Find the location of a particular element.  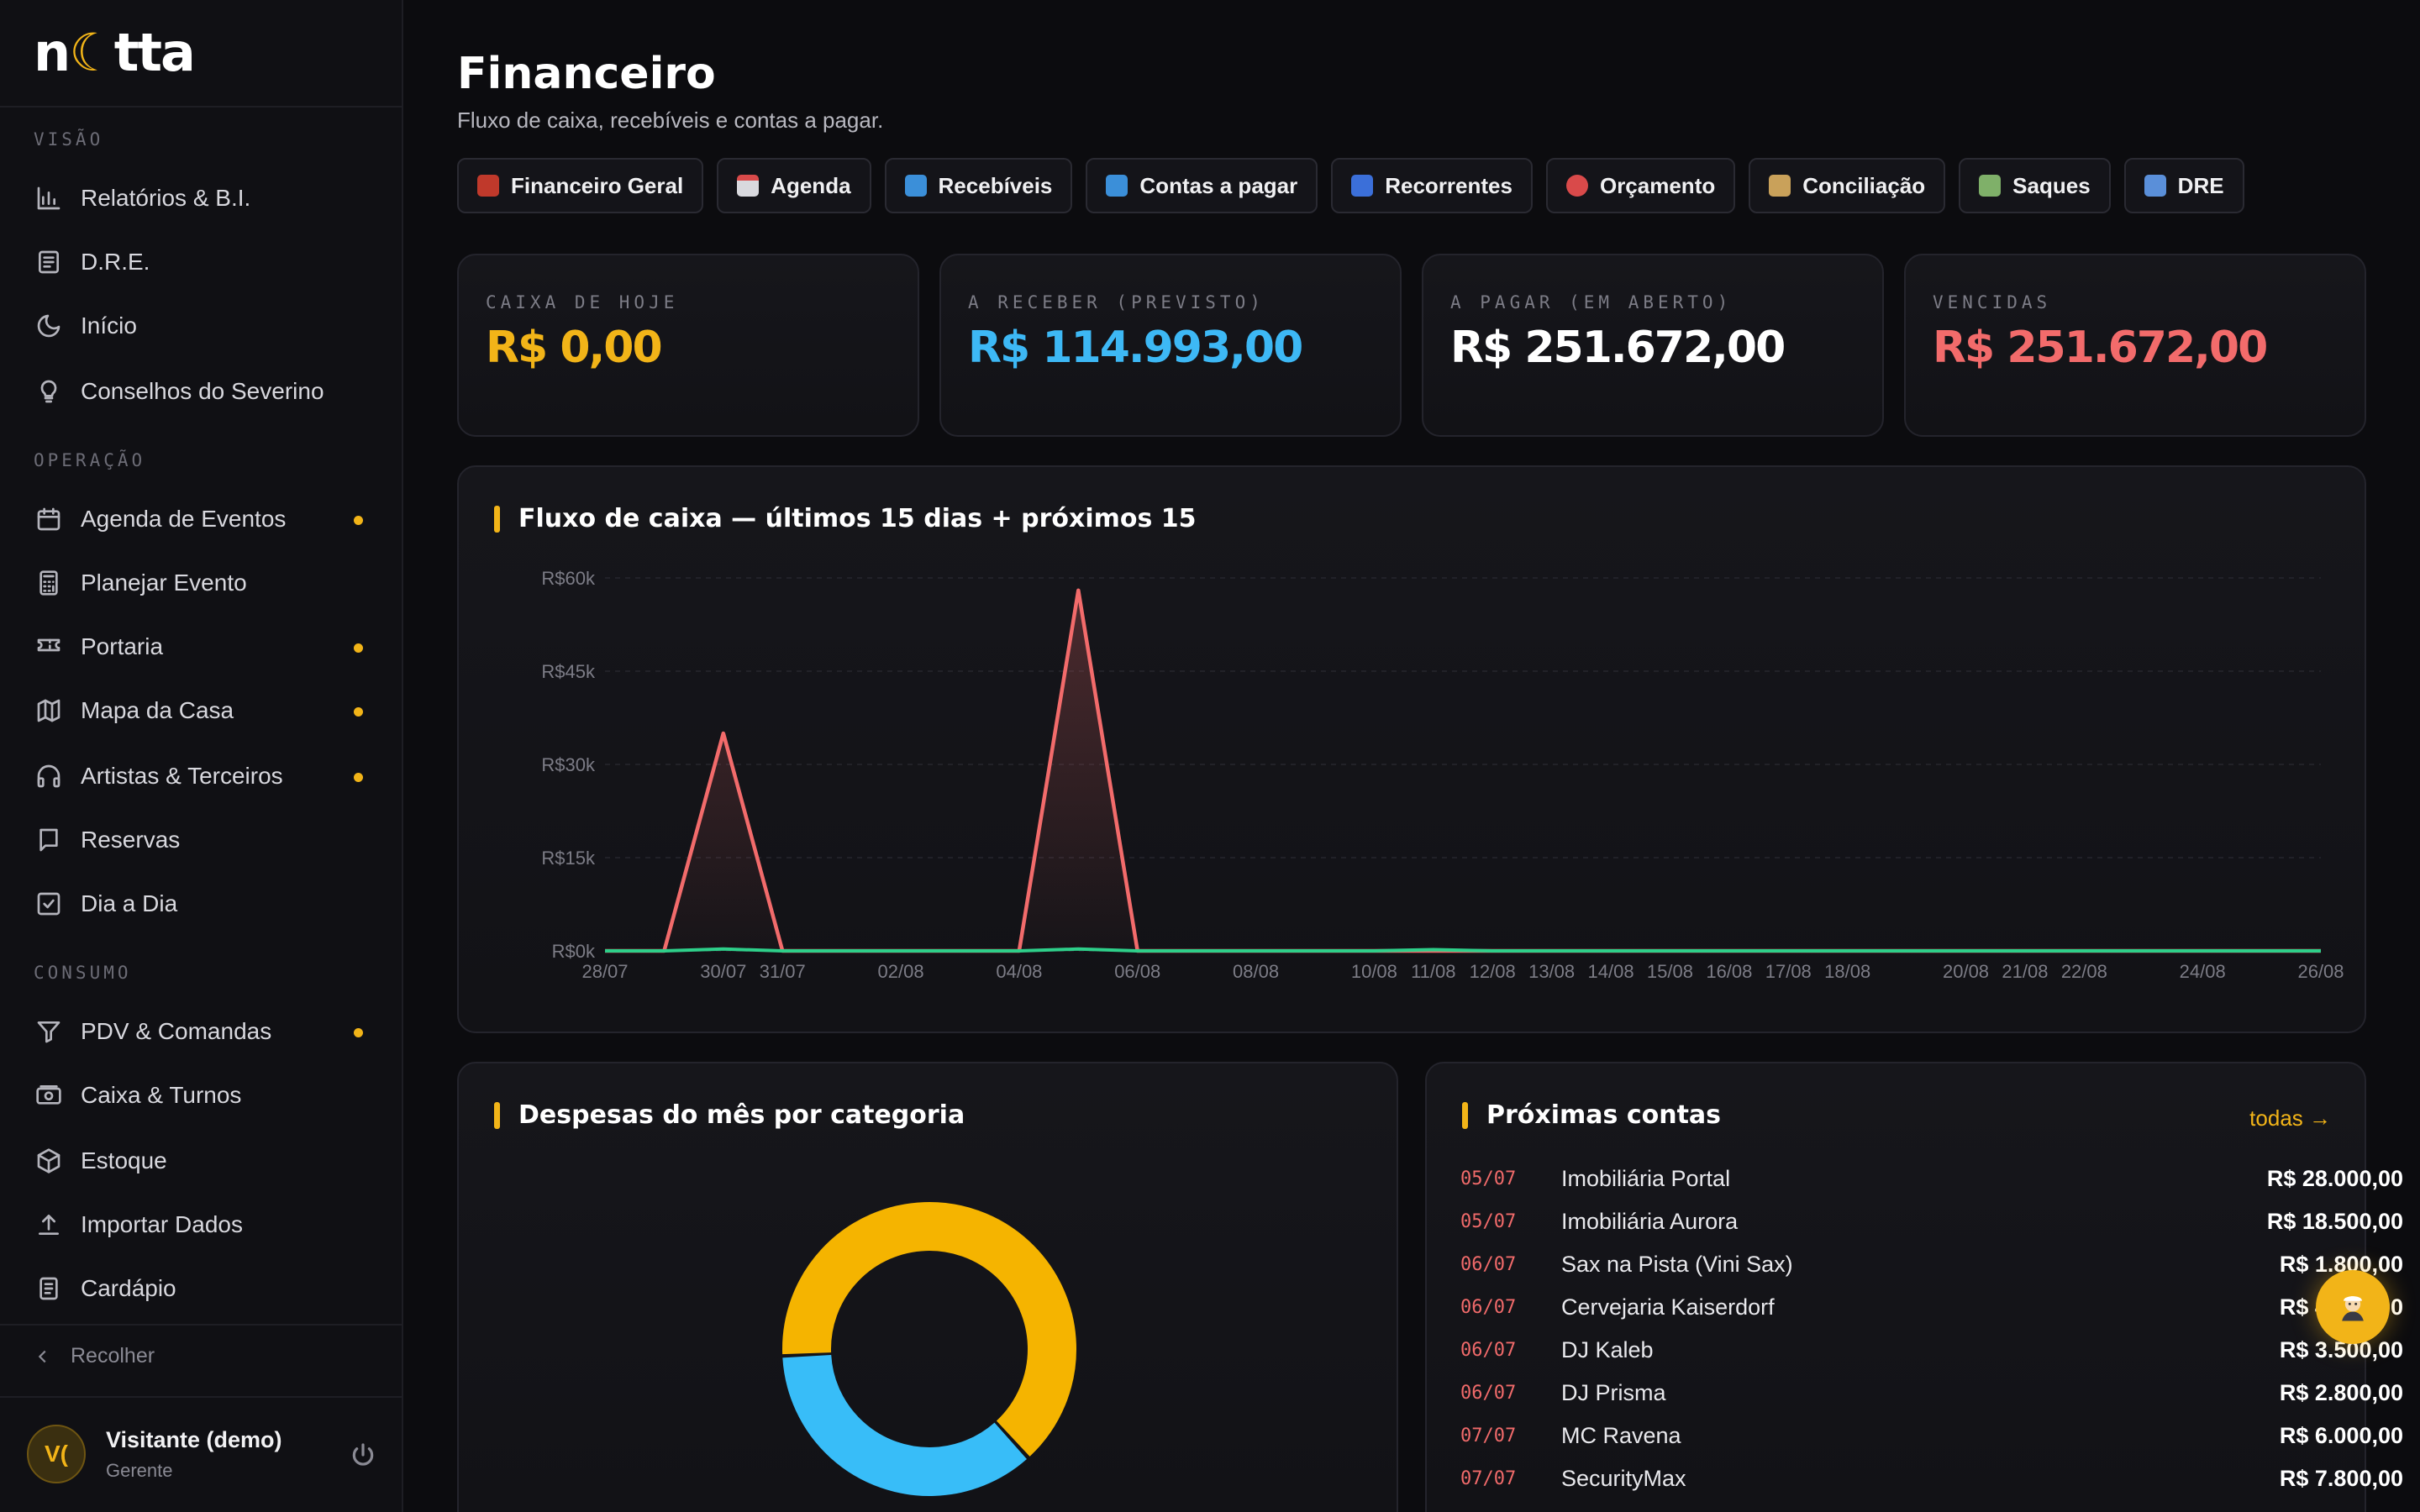

bill-value: R$ 28.000,00 is located at coordinates (2334, 1178).